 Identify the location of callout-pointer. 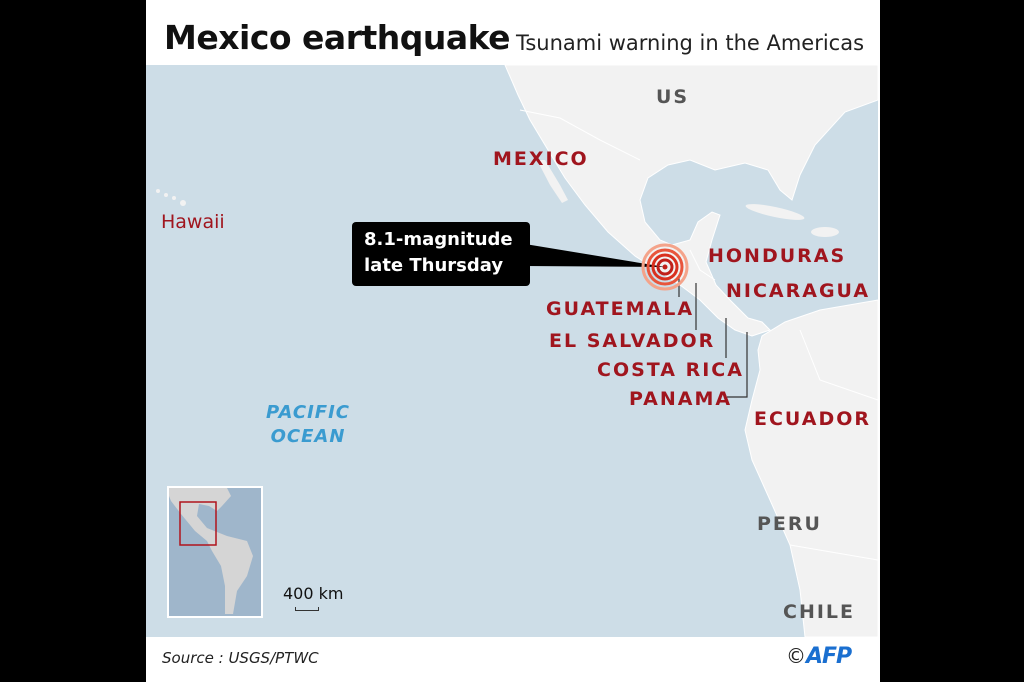
(595, 255).